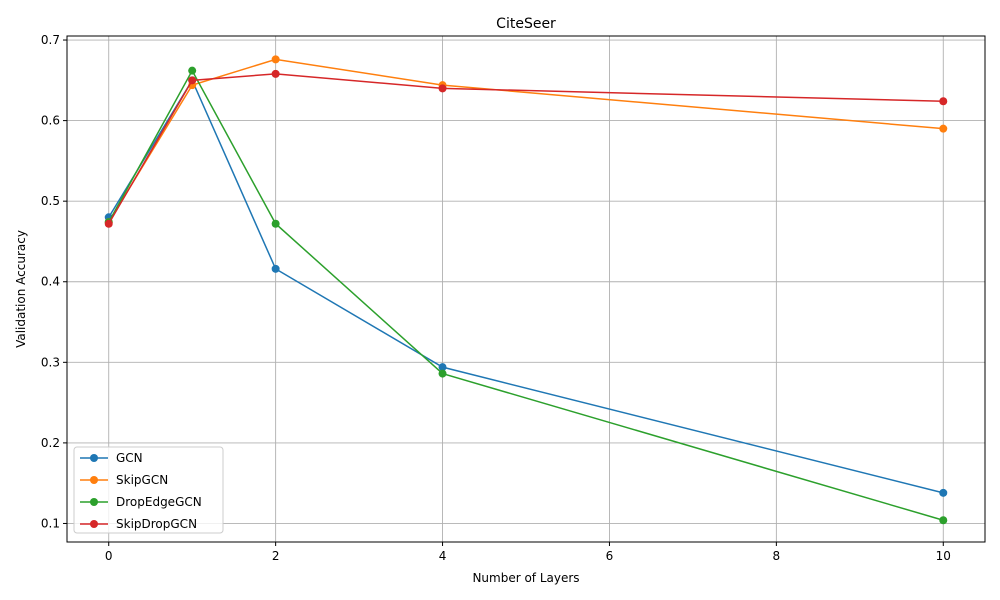 This screenshot has width=1000, height=600. I want to click on legend-item-skipdropgcn: SkipDropGCN, so click(138, 524).